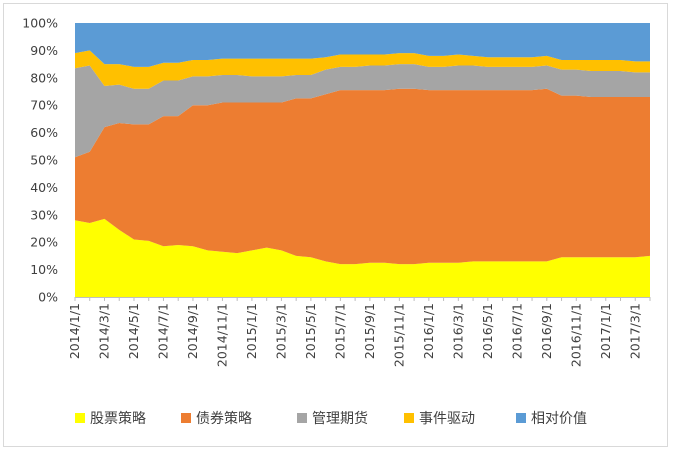 The height and width of the screenshot is (452, 673). Describe the element at coordinates (251, 331) in the screenshot. I see `x-tick-label: 2015/1/1` at that location.